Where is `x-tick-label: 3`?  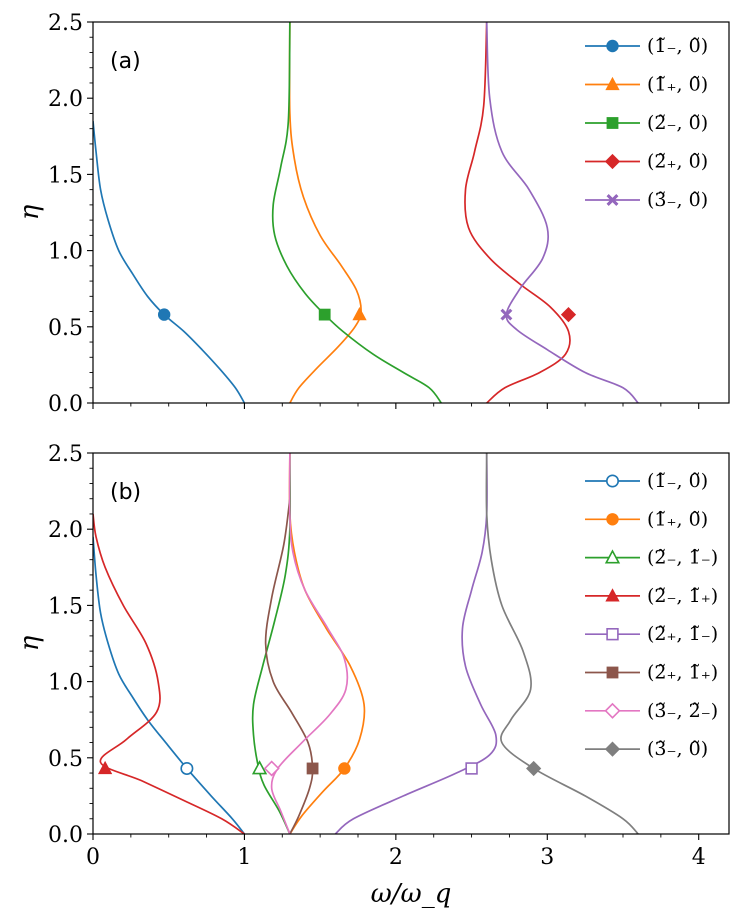 x-tick-label: 3 is located at coordinates (547, 857).